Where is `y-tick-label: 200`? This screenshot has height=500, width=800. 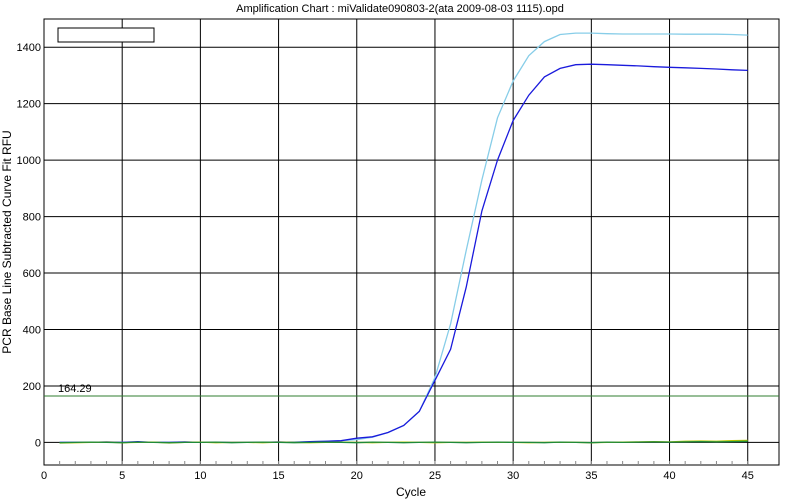
y-tick-label: 200 is located at coordinates (32, 387).